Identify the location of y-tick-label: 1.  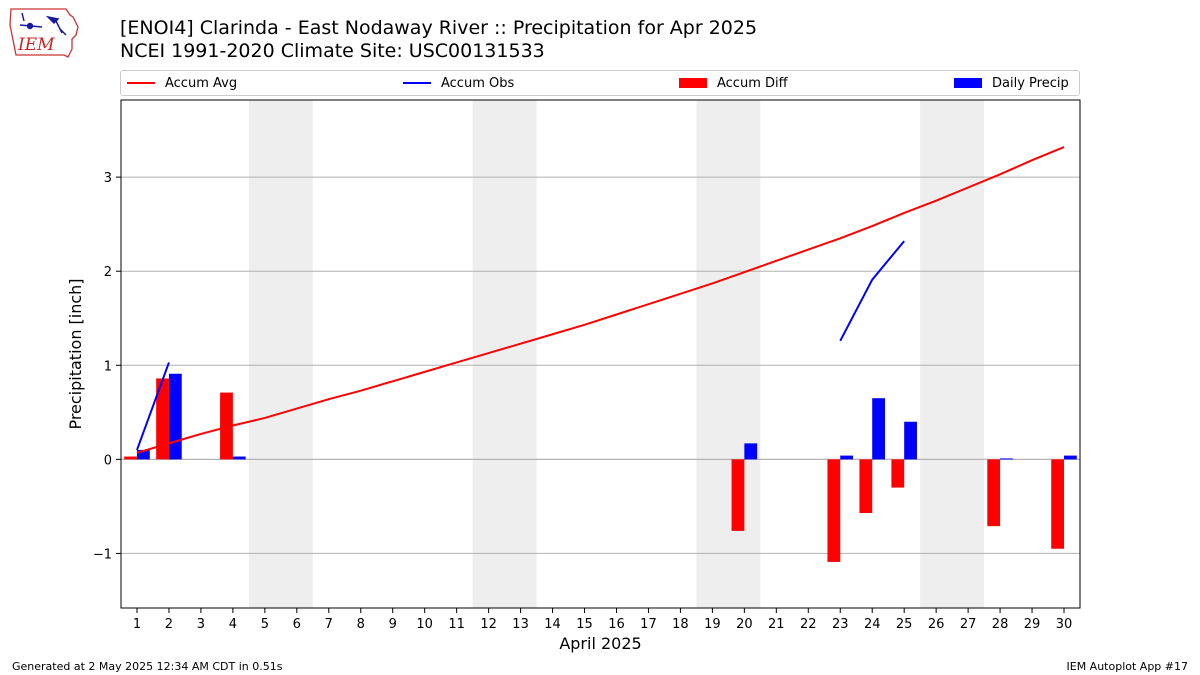
(108, 366).